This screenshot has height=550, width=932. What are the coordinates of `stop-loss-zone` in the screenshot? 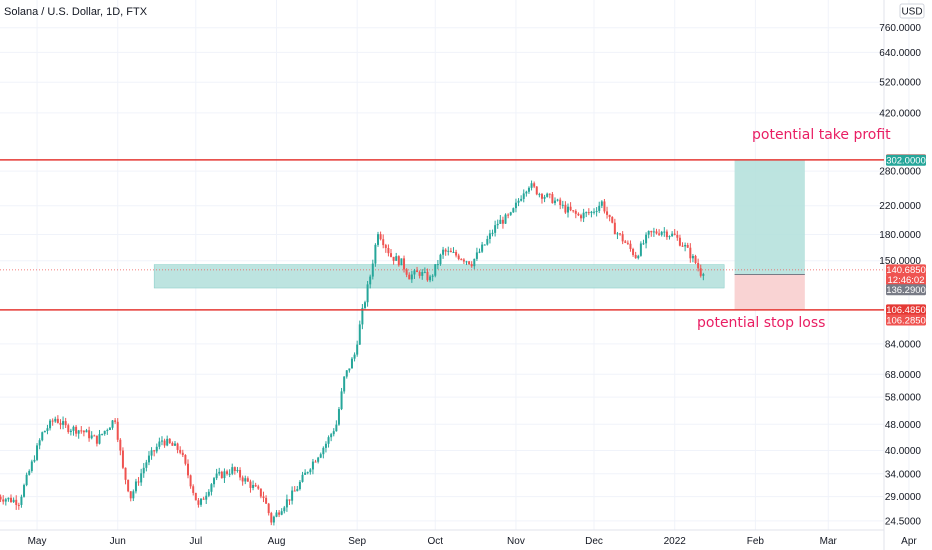 It's located at (769, 292).